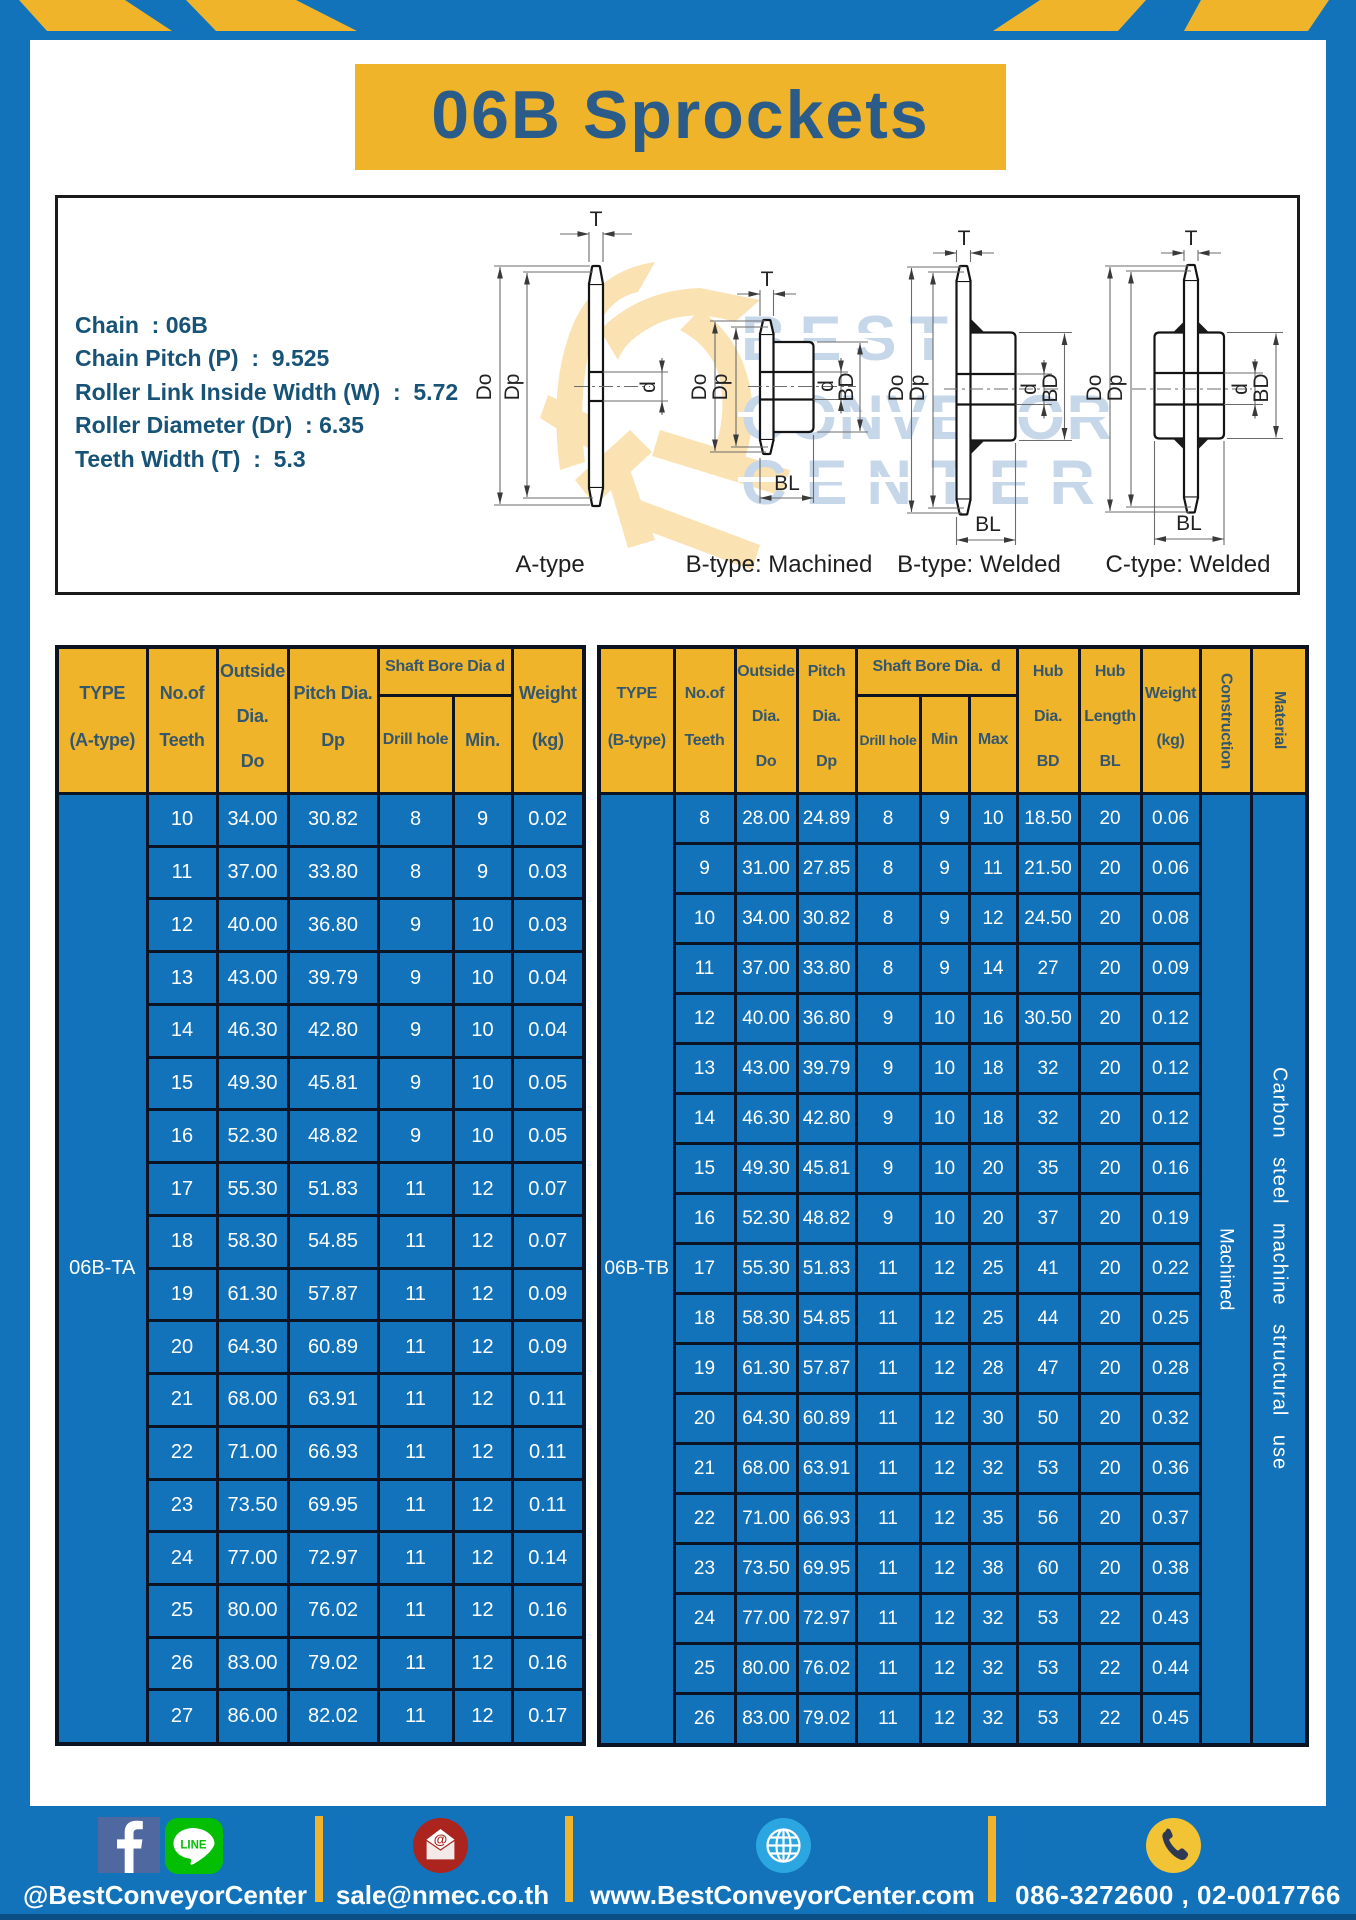 Image resolution: width=1356 pixels, height=1920 pixels. I want to click on svg-text: B-type: Welded, so click(979, 564).